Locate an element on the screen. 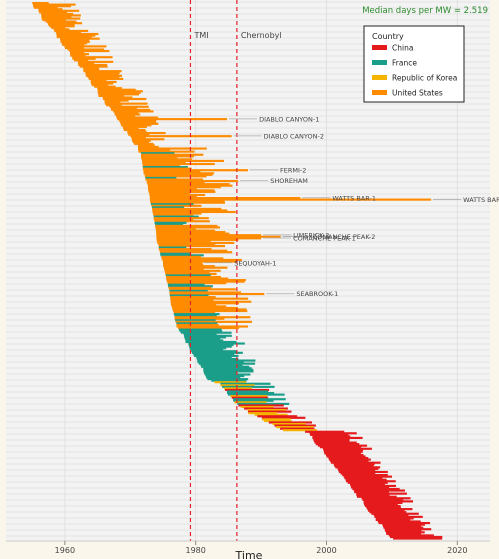 The image size is (499, 559). annotation-label: COMANCHE PEAK-1 is located at coordinates (324, 239).